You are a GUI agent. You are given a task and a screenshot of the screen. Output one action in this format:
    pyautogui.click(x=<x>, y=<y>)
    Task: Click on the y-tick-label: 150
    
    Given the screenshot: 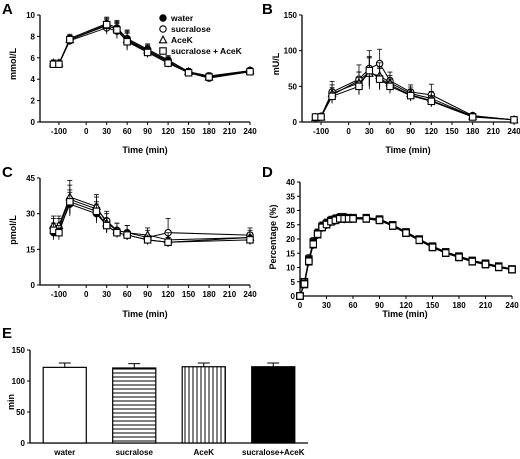 What is the action you would take?
    pyautogui.click(x=19, y=350)
    